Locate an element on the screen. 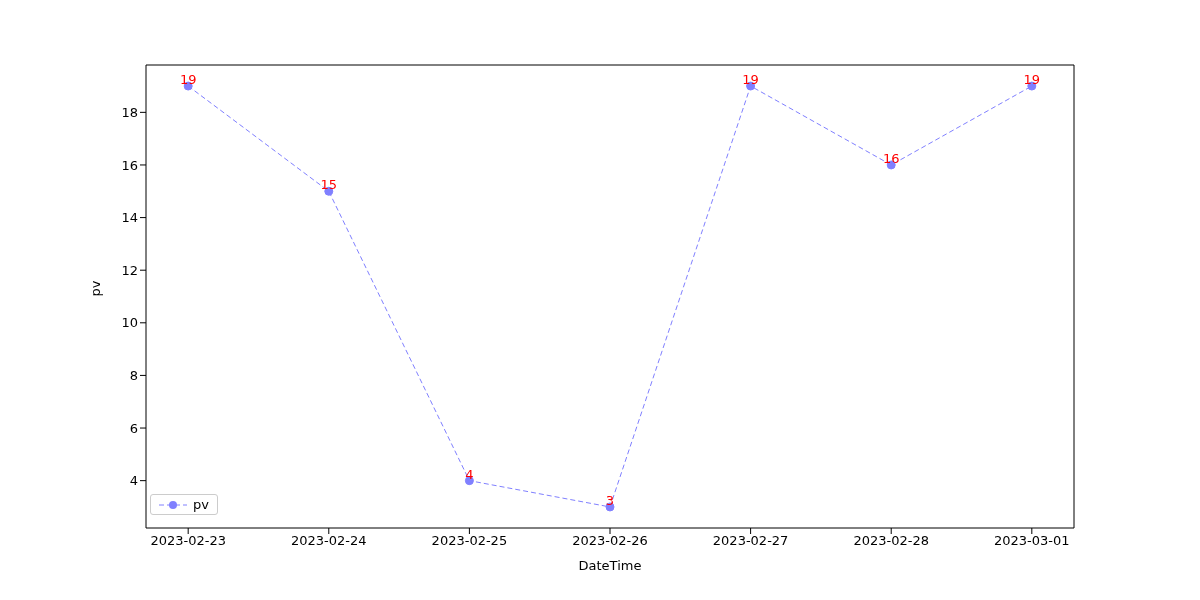 This screenshot has height=600, width=1200. legend-label: pv is located at coordinates (201, 504).